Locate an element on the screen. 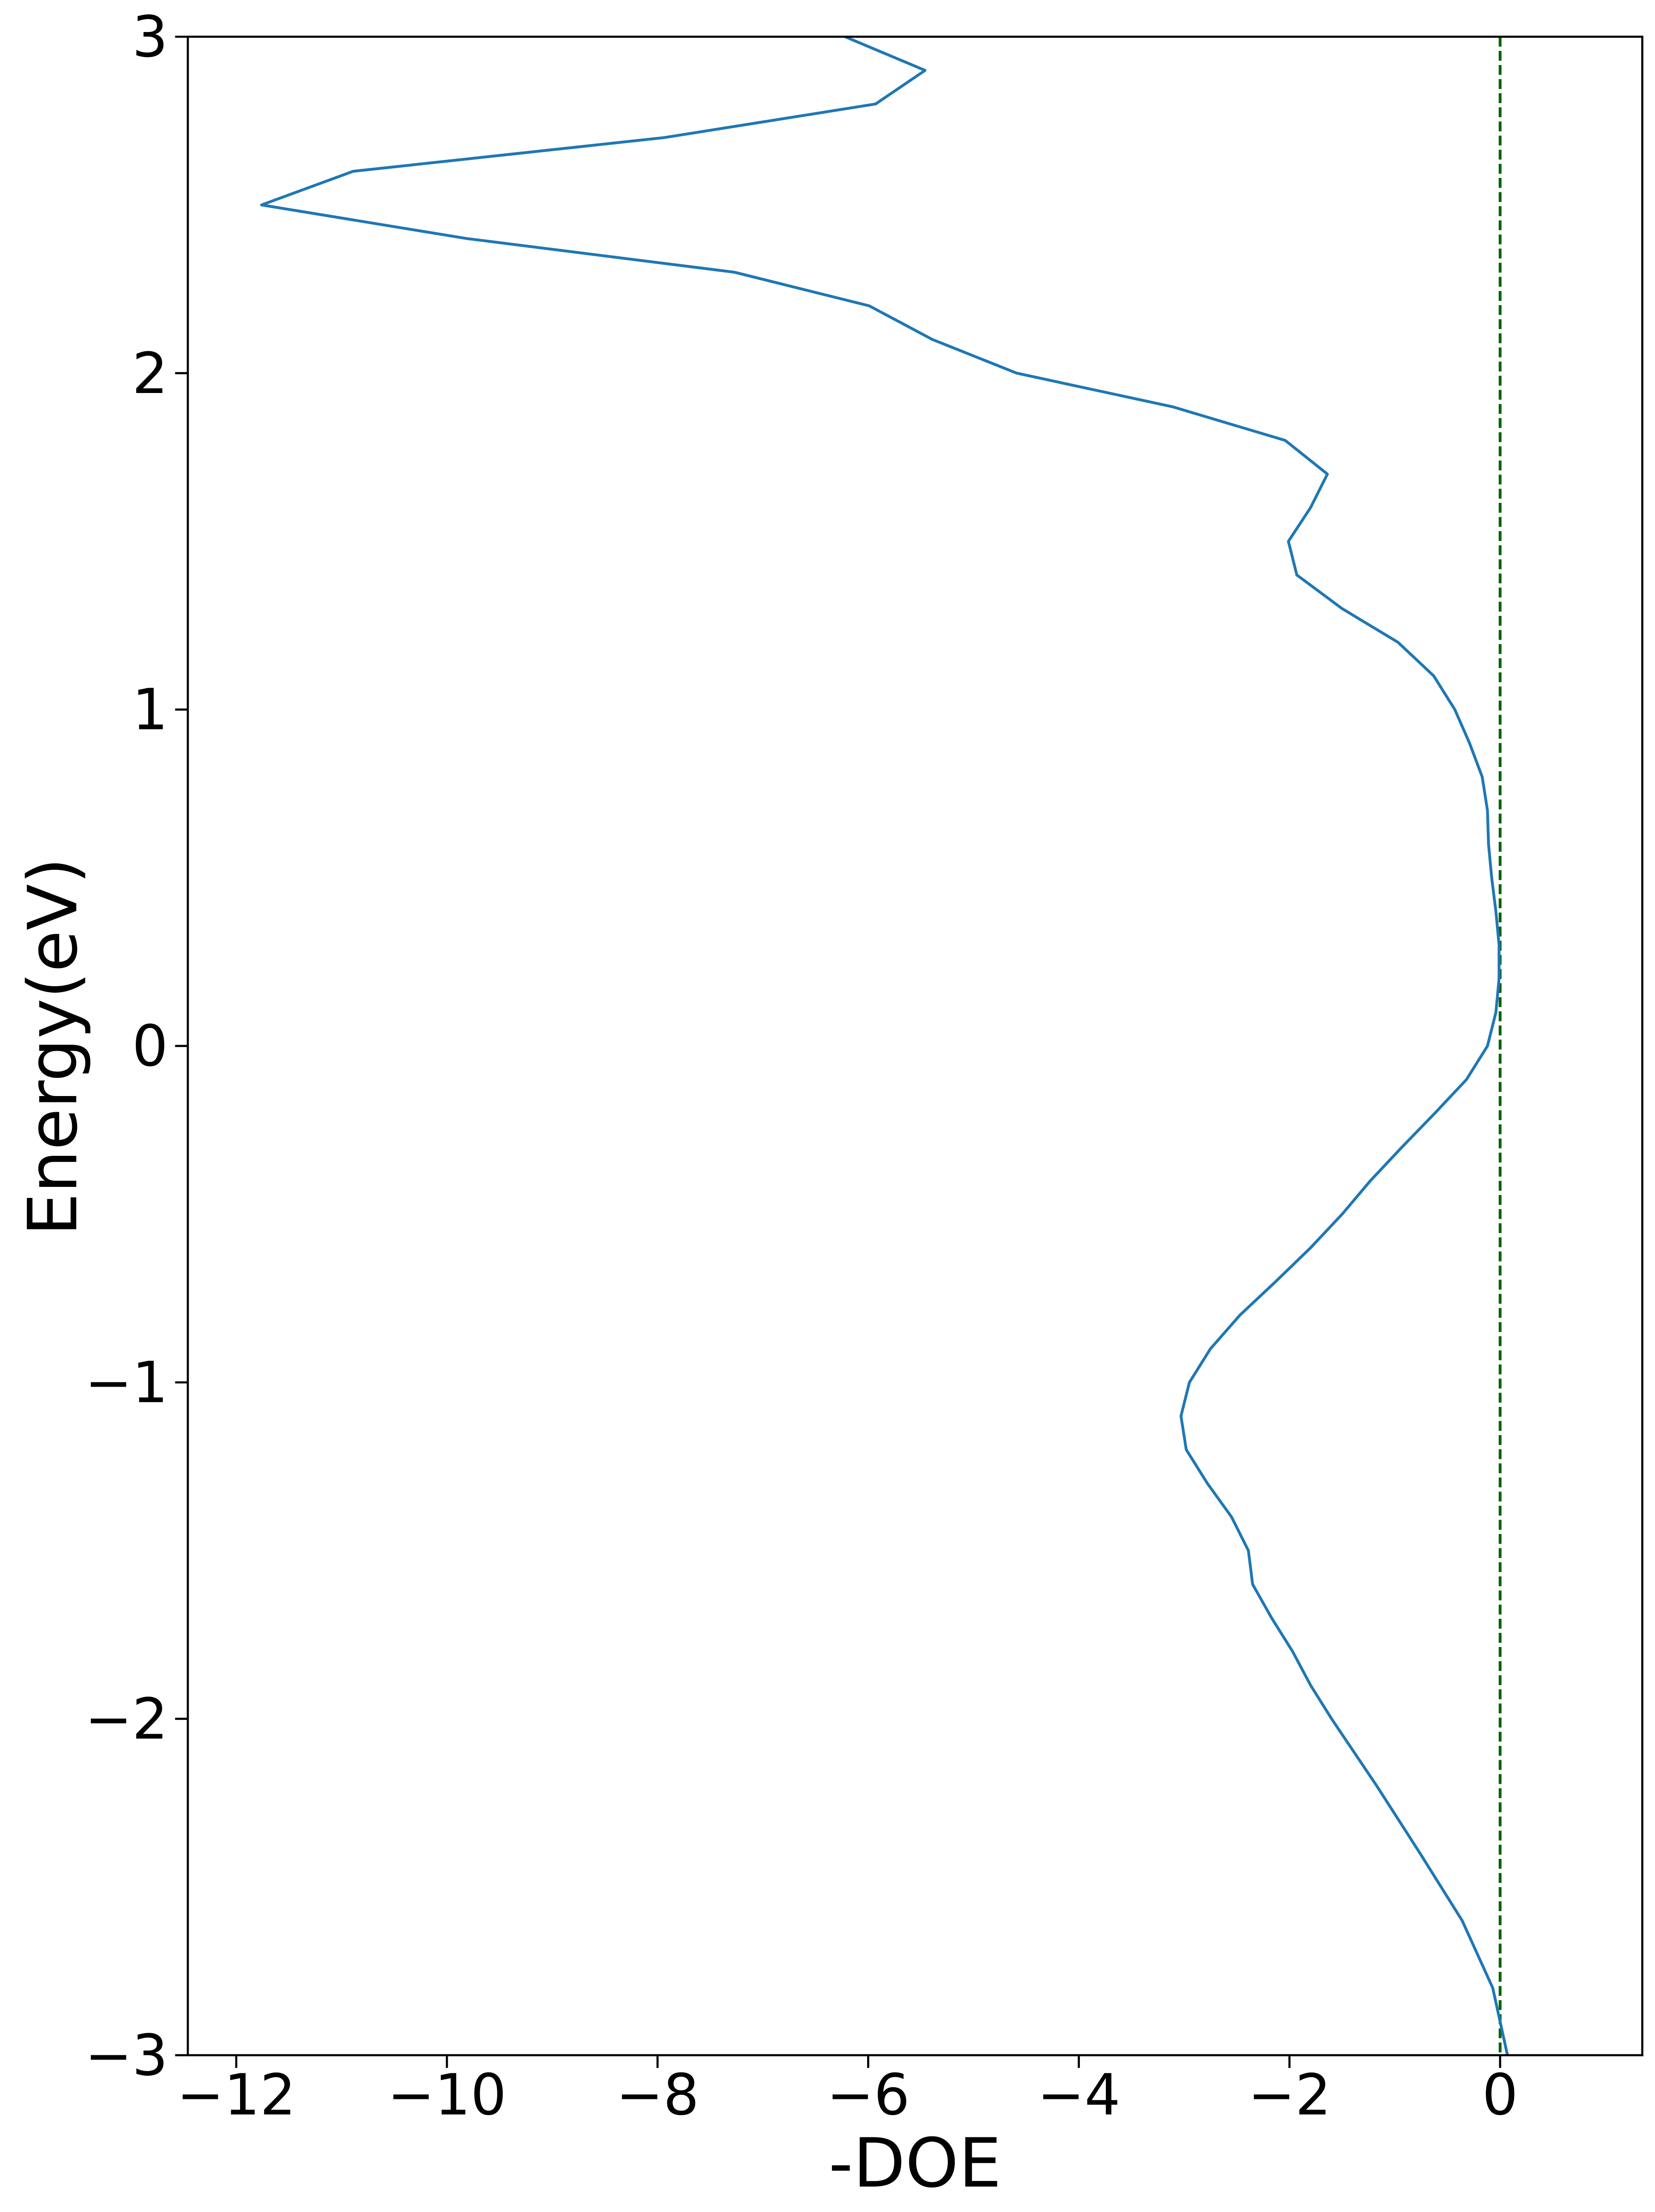  y-tick-label: −1 is located at coordinates (126, 1383).